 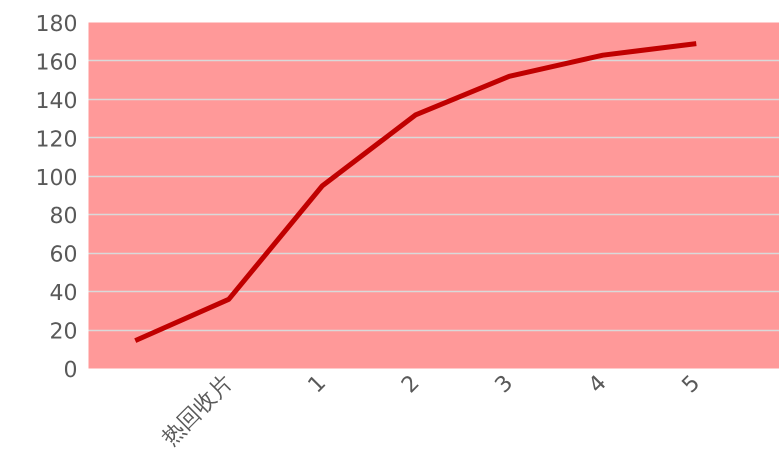 What do you see at coordinates (64, 332) in the screenshot?
I see `y-tick-label: 20` at bounding box center [64, 332].